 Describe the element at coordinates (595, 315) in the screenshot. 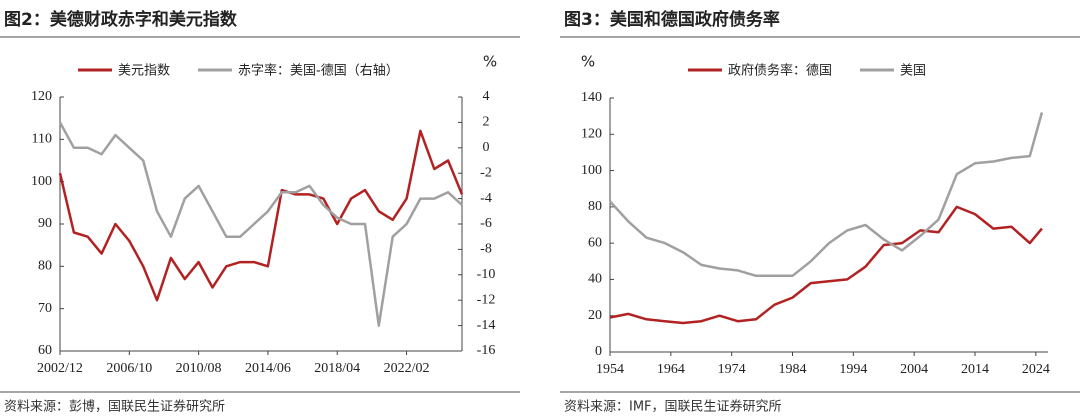

I see `y-tick-label: 20` at that location.